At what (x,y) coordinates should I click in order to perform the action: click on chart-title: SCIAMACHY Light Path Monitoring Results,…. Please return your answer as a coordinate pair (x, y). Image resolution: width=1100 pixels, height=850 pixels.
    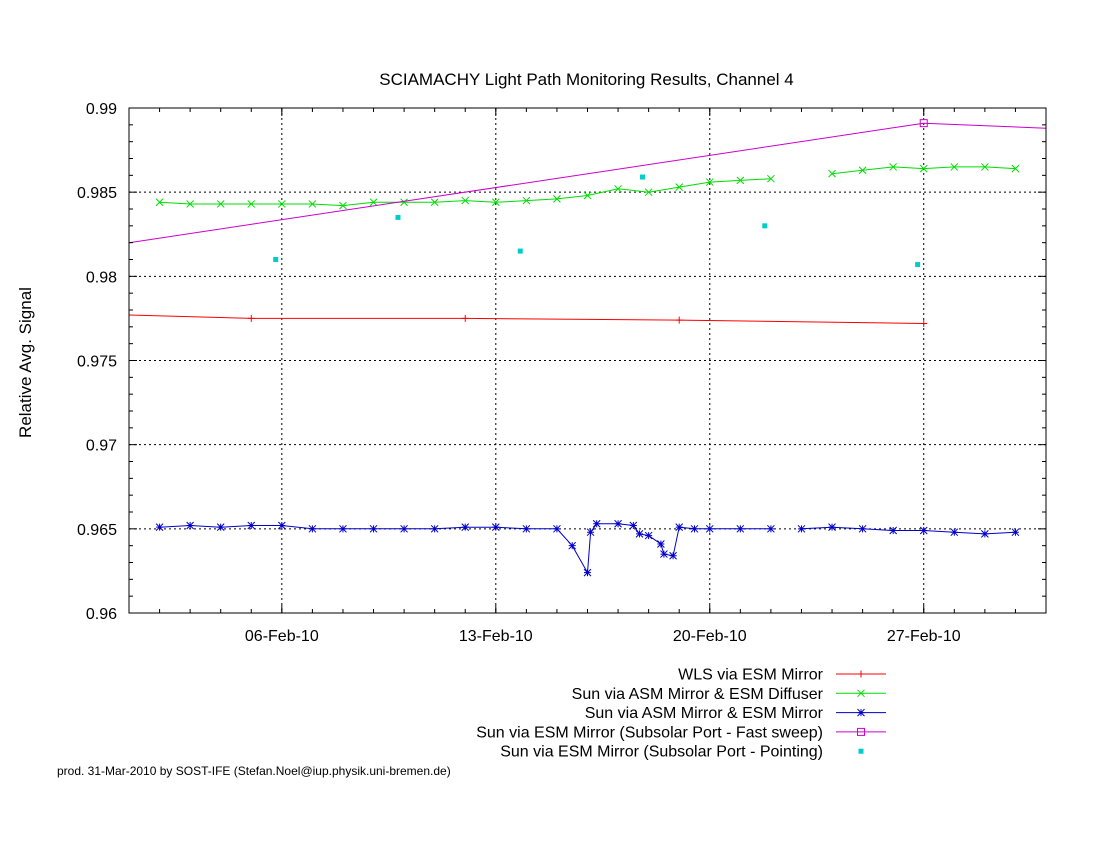
    Looking at the image, I should click on (586, 79).